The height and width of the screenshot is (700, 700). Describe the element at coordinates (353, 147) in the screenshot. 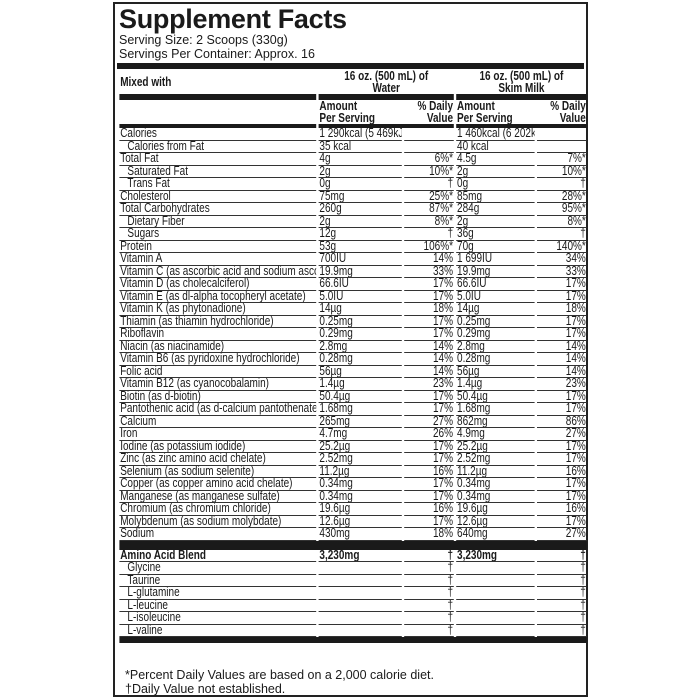

I see `table-row: Calories from Fat 35 kcal 40 kcal` at that location.